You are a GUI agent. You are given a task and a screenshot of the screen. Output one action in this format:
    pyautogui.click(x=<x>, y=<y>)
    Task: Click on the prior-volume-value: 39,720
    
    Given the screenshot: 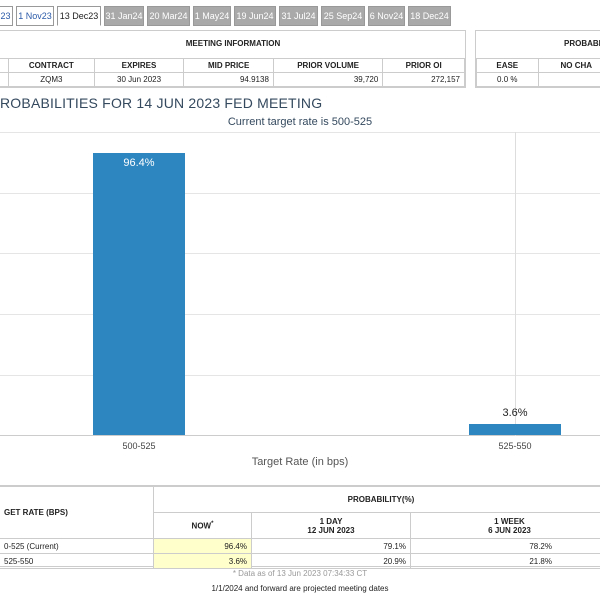 What is the action you would take?
    pyautogui.click(x=328, y=79)
    